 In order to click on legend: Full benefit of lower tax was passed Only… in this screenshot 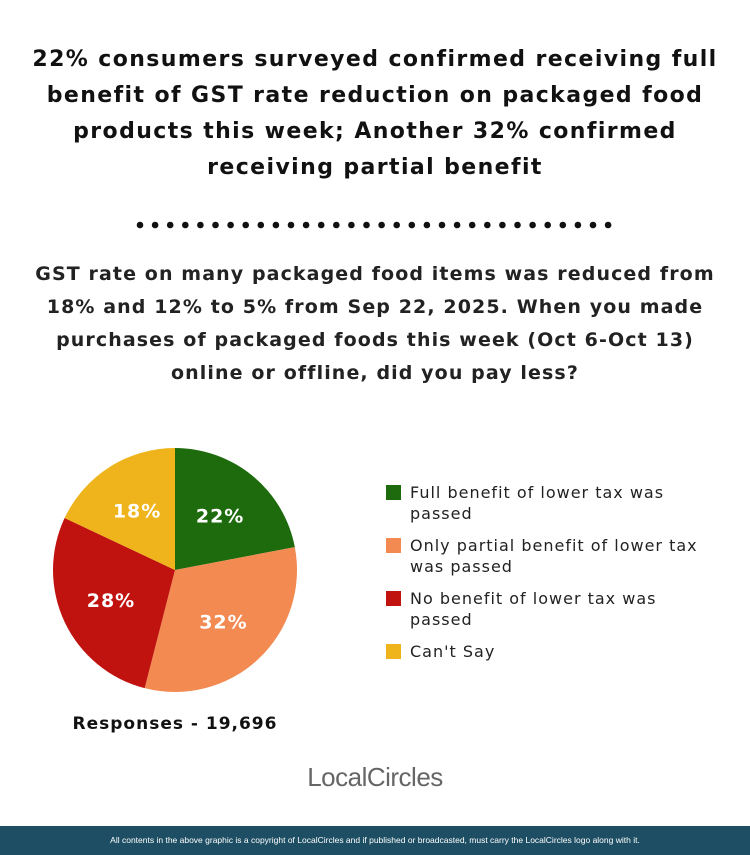, I will do `click(546, 577)`.